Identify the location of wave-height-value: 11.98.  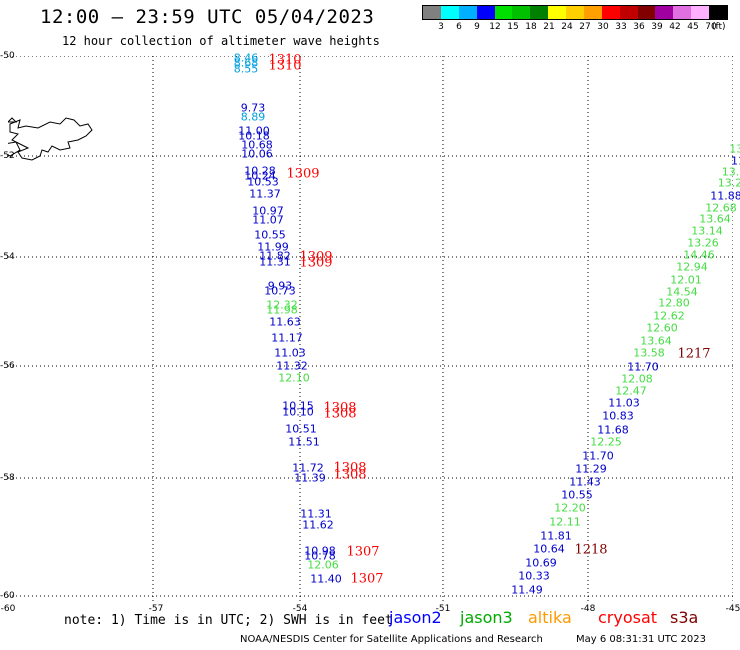
(282, 310).